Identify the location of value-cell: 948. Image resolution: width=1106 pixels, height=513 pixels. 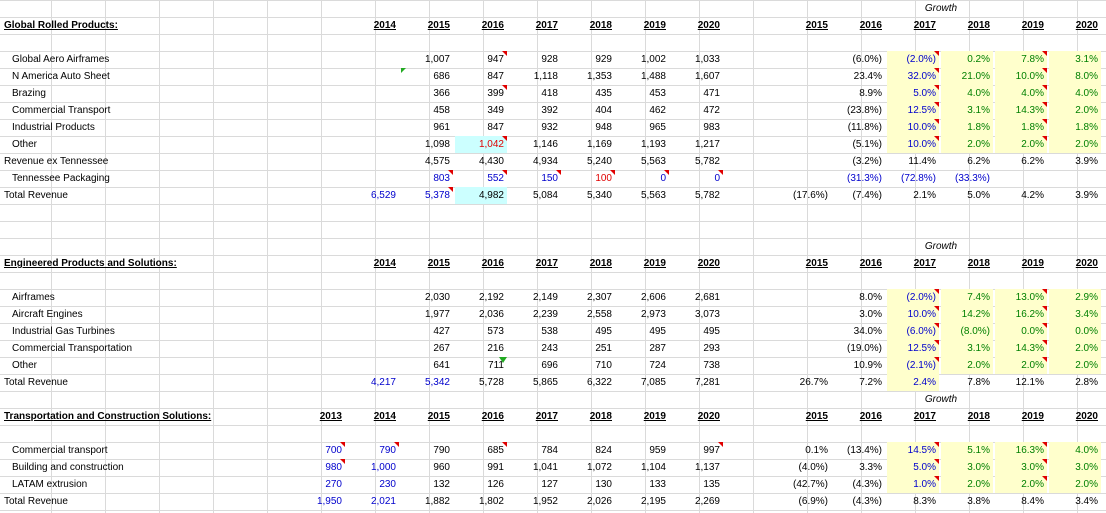
(603, 127).